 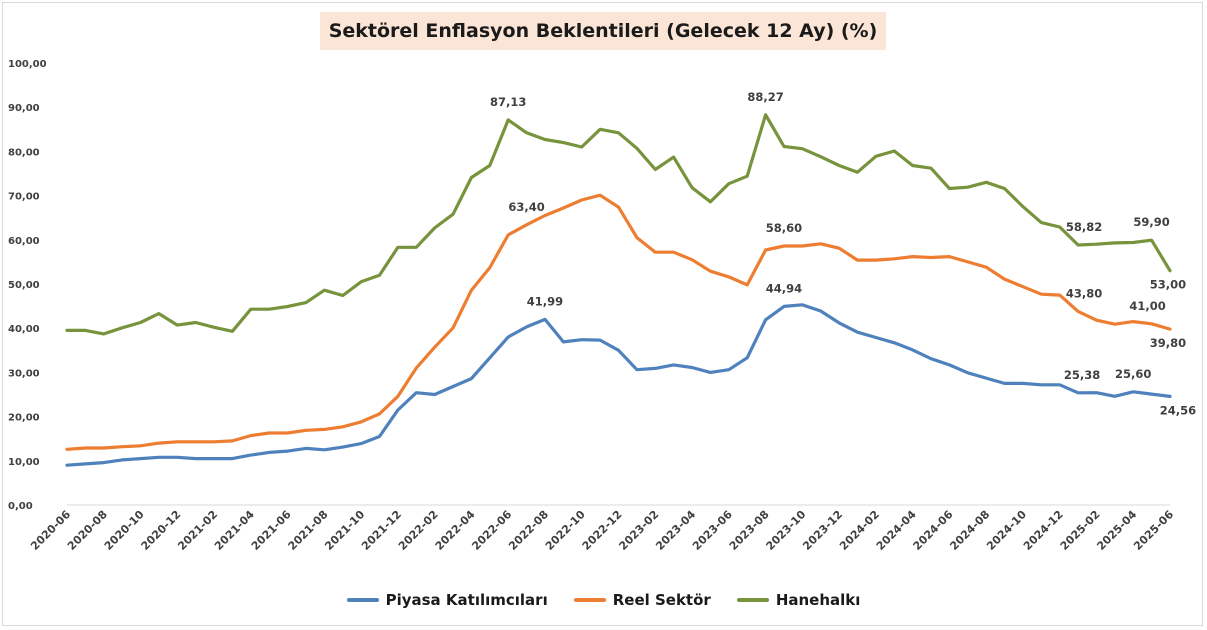 I want to click on legend-item-hanehalki: Hanehalkı, so click(x=798, y=600).